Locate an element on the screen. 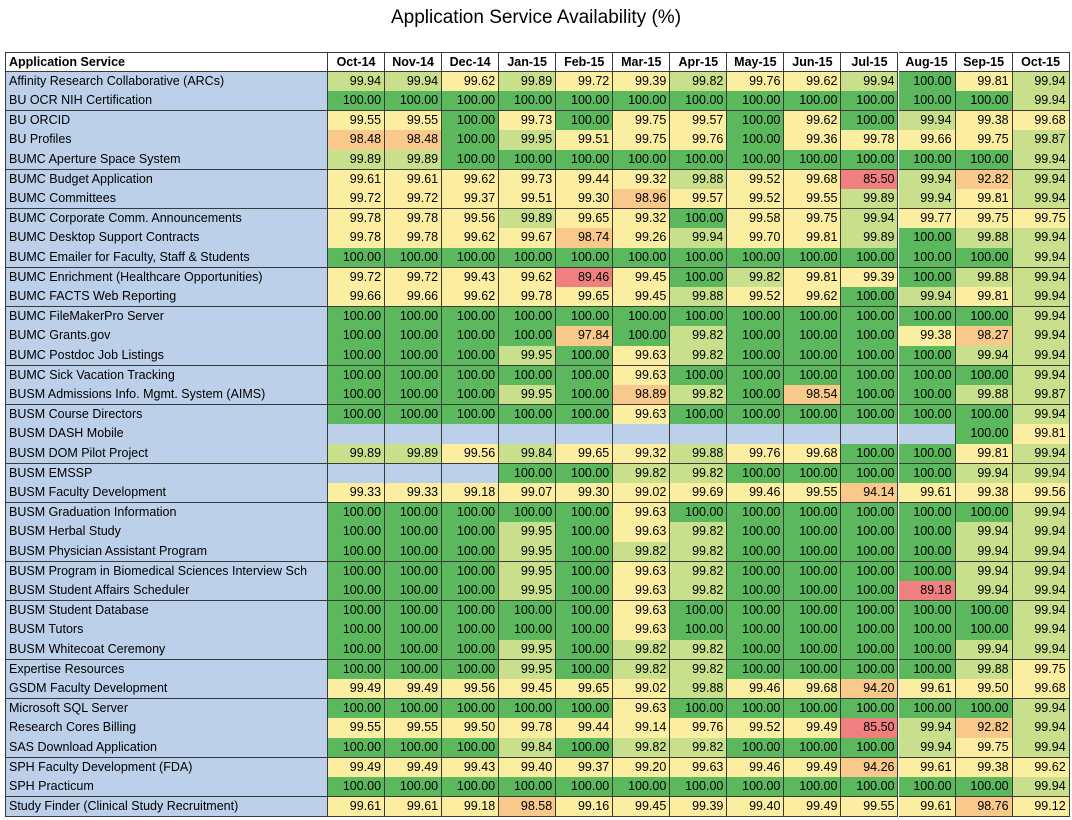 The height and width of the screenshot is (820, 1072). value-cell: 99.32 is located at coordinates (642, 454).